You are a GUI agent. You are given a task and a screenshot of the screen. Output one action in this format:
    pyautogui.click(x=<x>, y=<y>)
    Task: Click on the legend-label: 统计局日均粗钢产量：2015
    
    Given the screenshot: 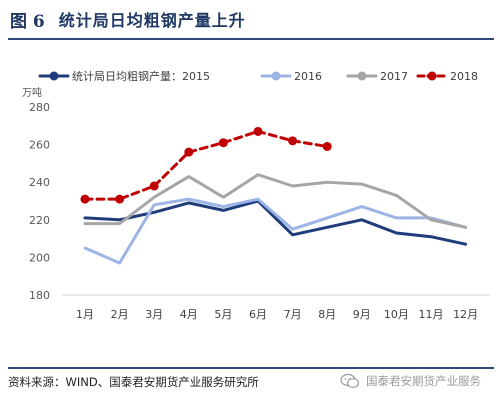 What is the action you would take?
    pyautogui.click(x=141, y=76)
    